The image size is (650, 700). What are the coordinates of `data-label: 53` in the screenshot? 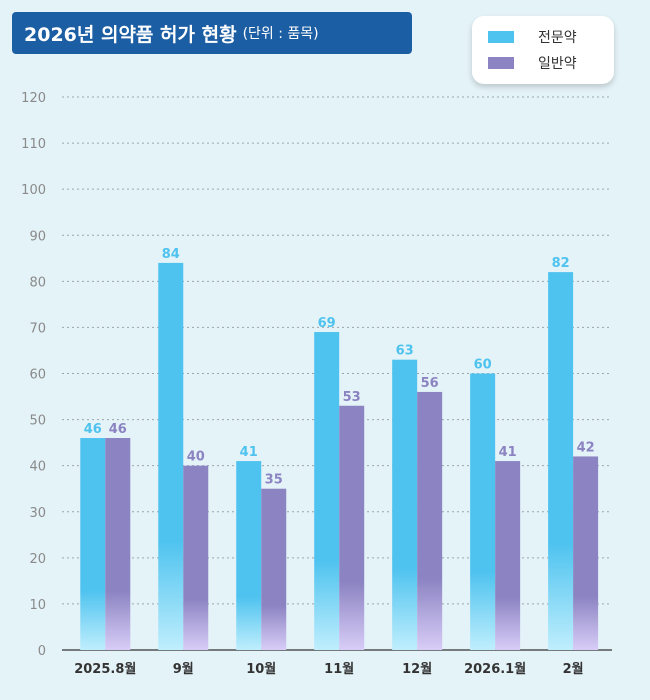 It's located at (352, 397).